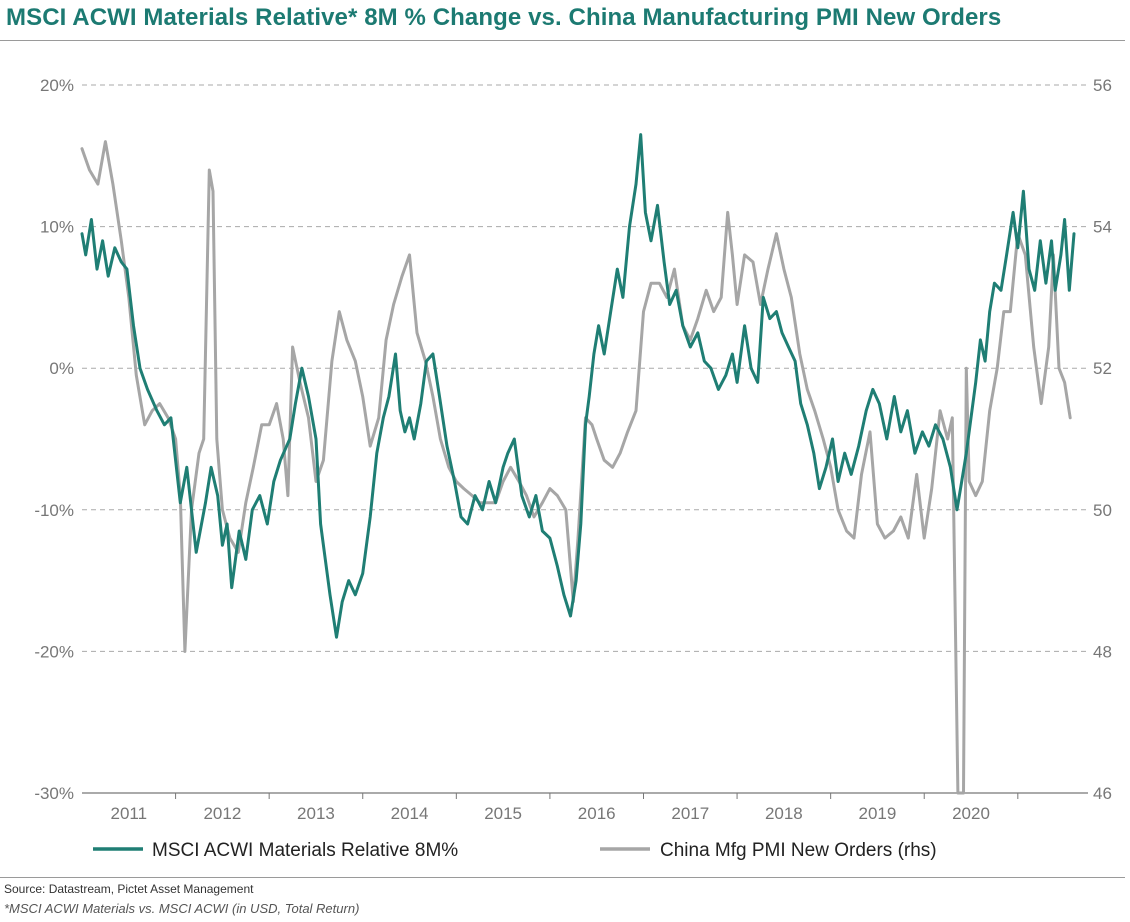  Describe the element at coordinates (971, 813) in the screenshot. I see `x-tick-label: 2020` at that location.